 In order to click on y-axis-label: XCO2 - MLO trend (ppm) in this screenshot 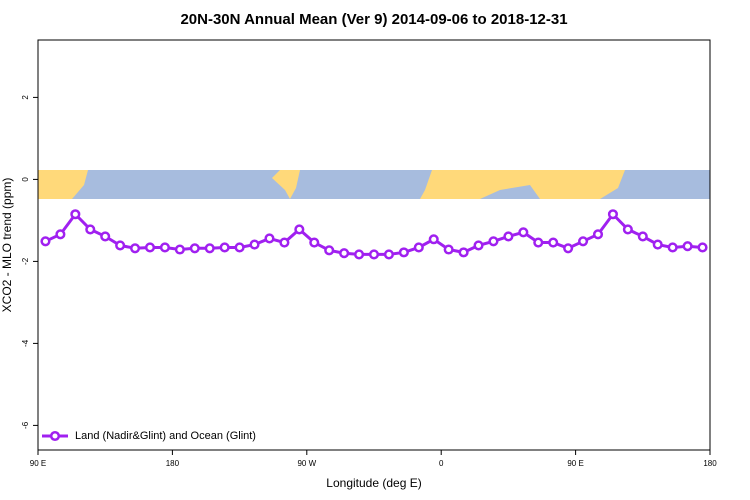, I will do `click(7, 245)`.